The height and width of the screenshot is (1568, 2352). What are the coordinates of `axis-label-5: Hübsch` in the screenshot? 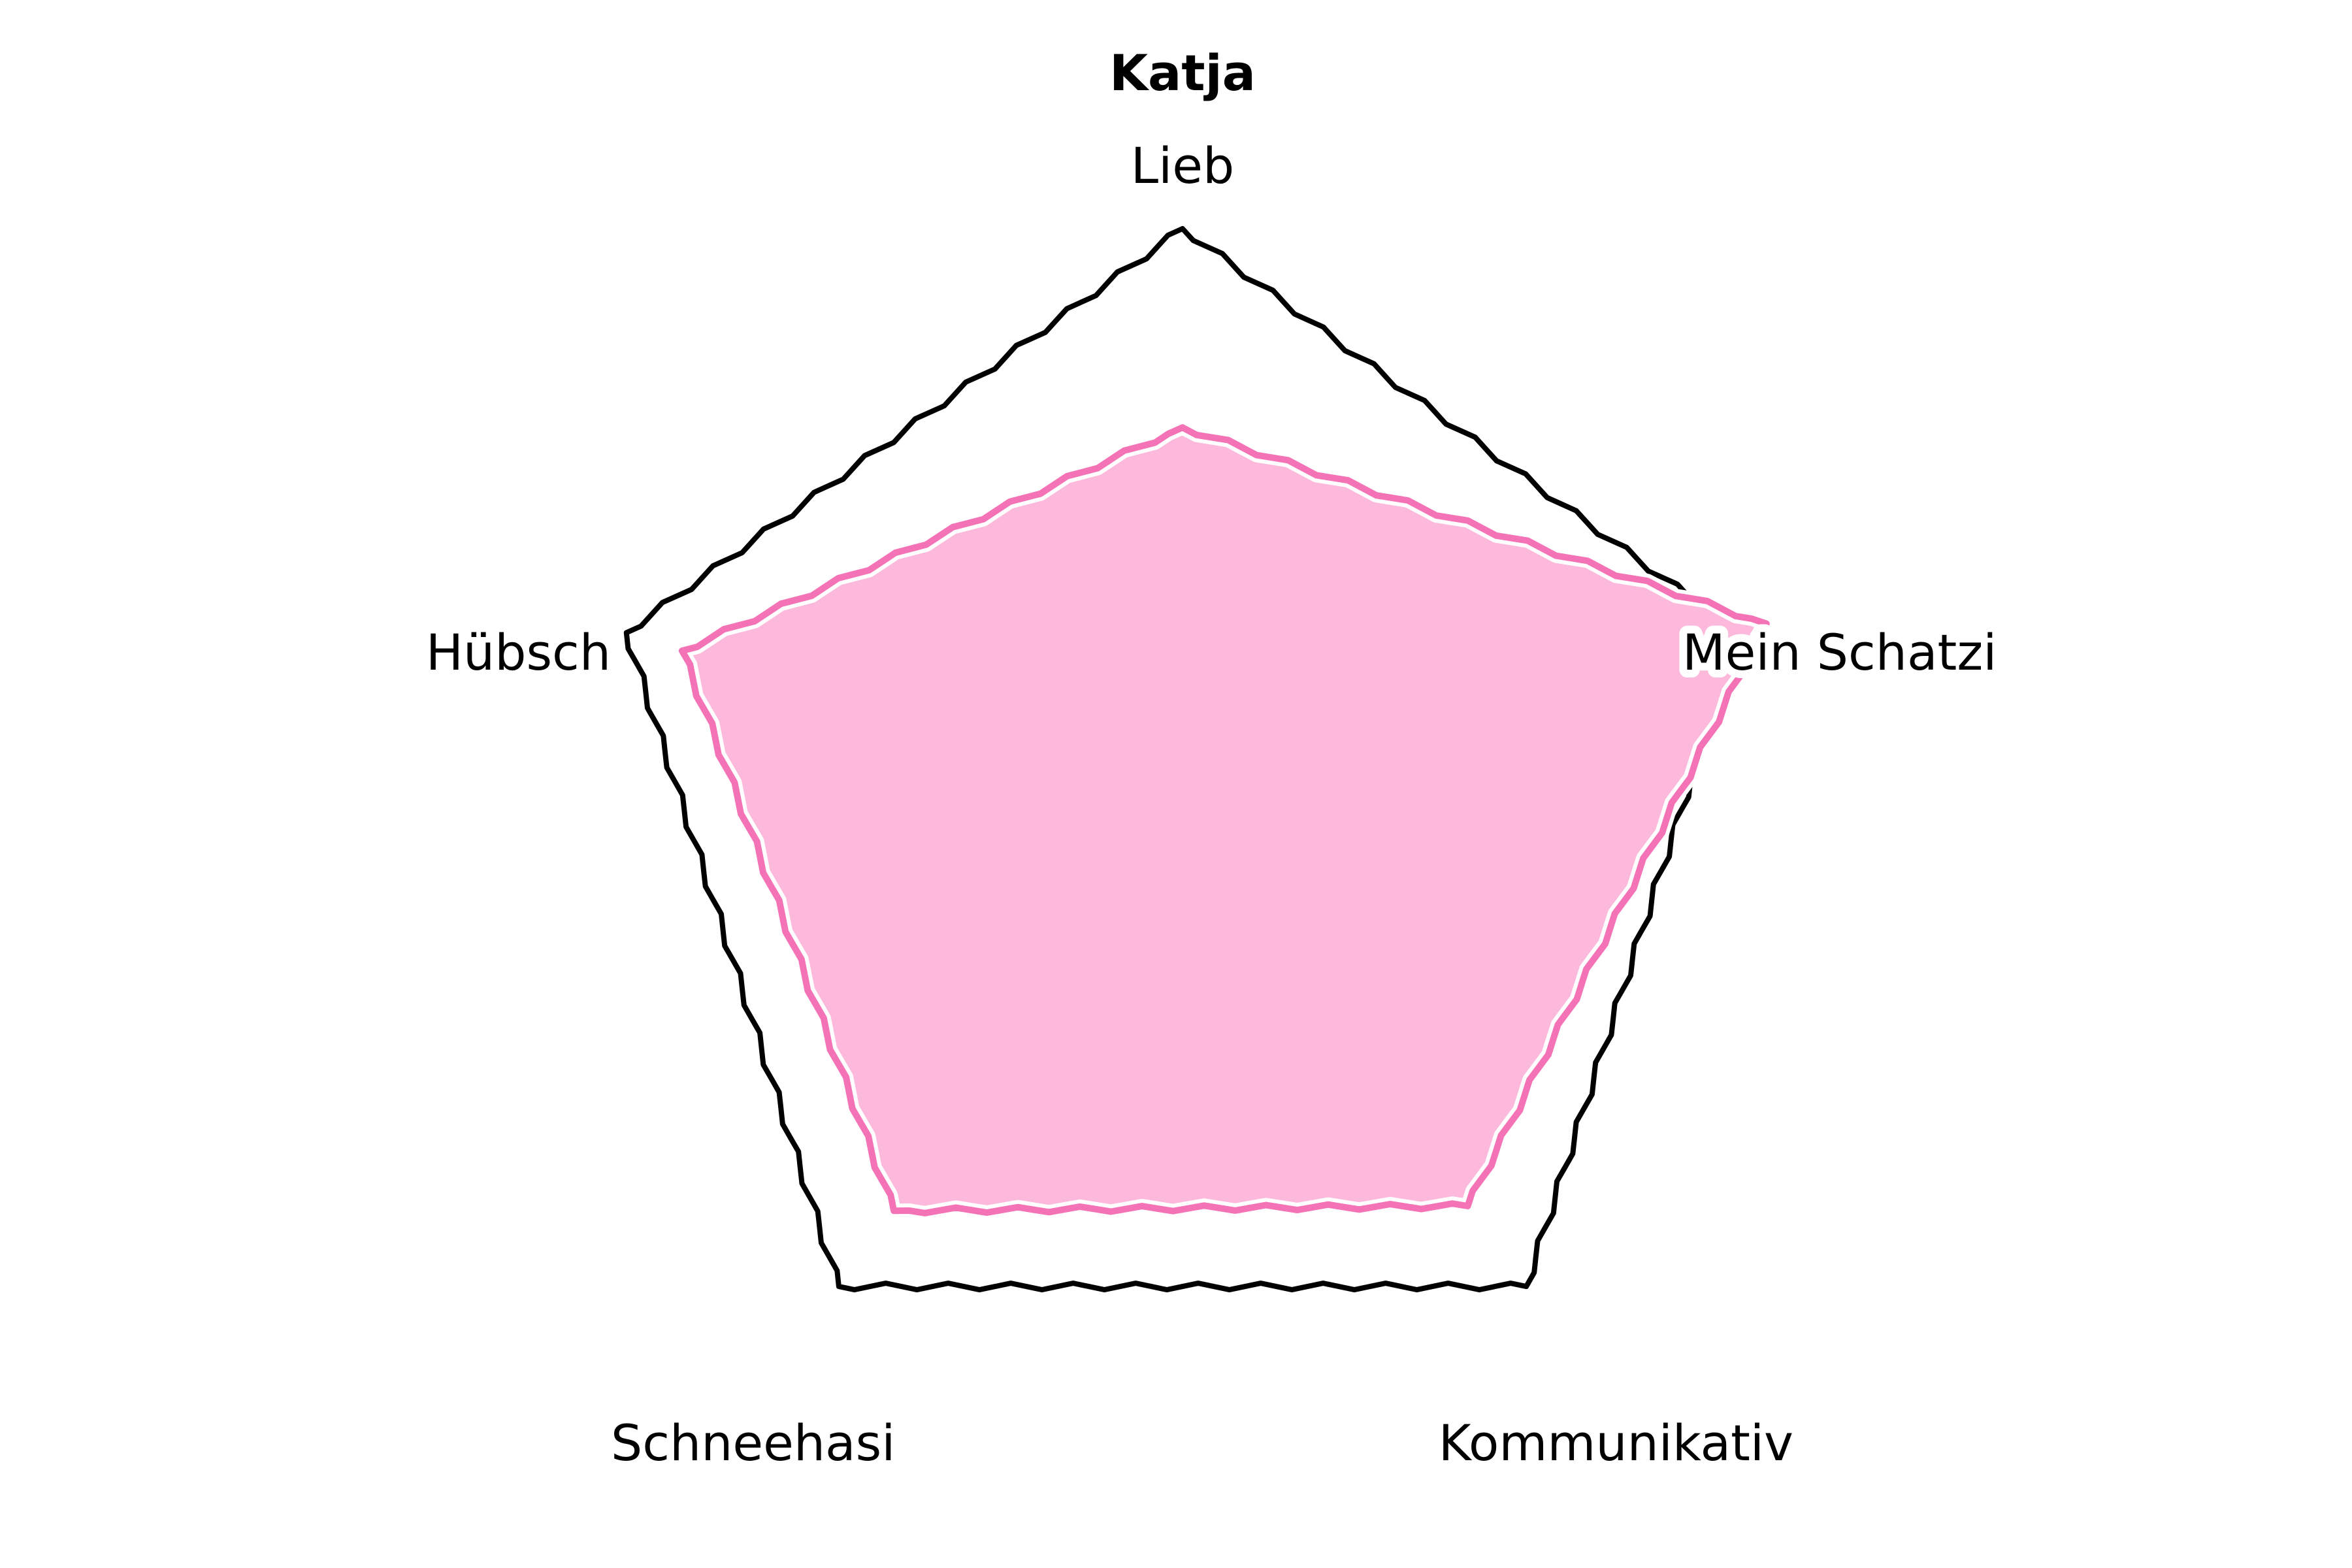 It's located at (518, 652).